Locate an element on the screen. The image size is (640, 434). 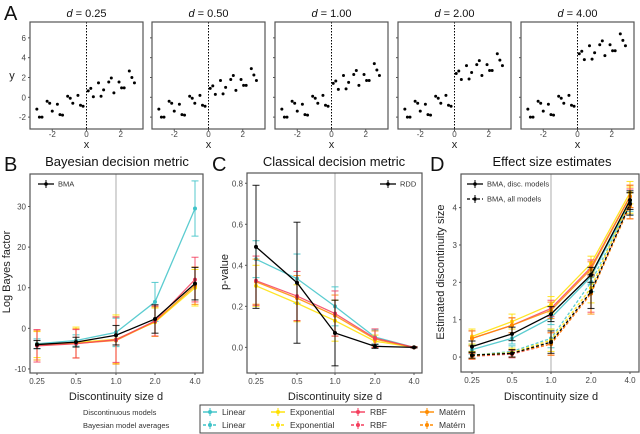
legend-row-label-discontinuous: Discontinuous models is located at coordinates (120, 412).